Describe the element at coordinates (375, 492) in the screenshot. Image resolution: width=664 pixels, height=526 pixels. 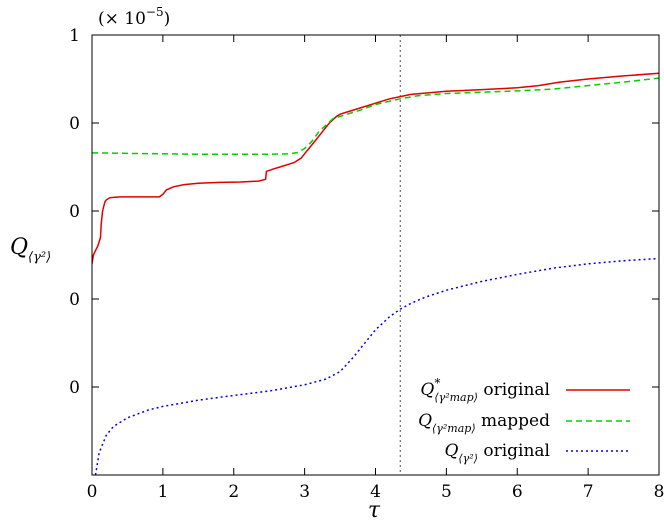
I see `x-tick-label: 4` at that location.